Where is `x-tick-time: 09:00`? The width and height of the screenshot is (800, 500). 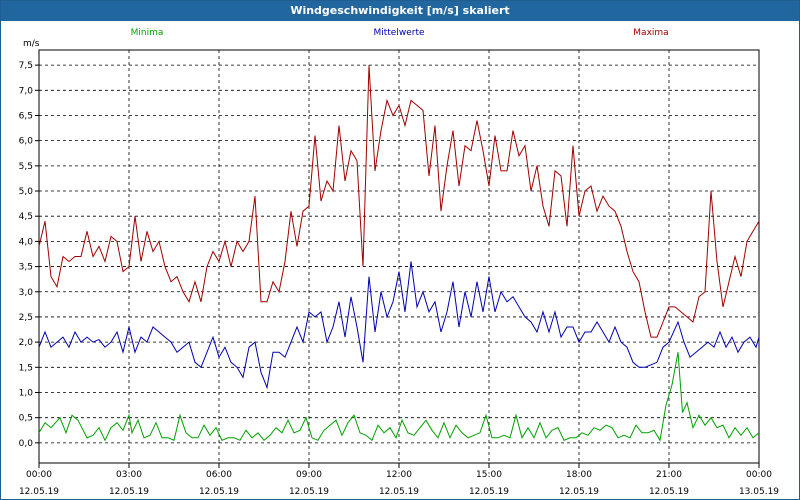
x-tick-time: 09:00 is located at coordinates (309, 475).